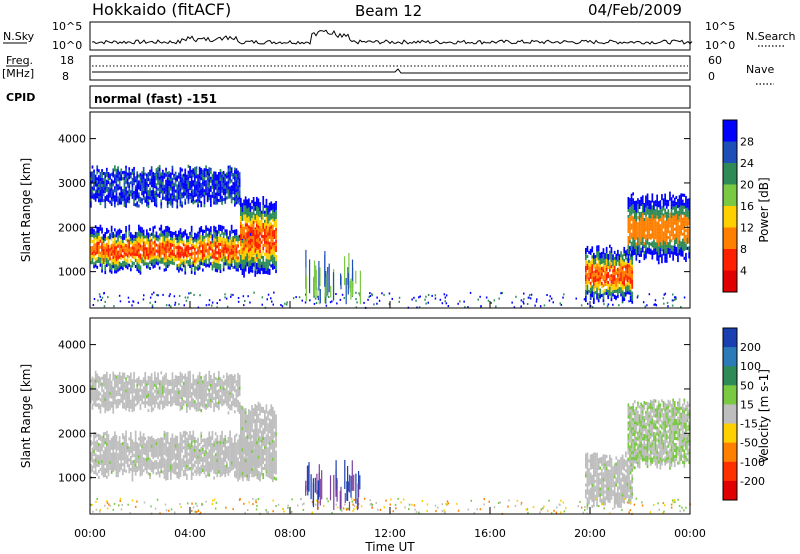 The image size is (800, 554). I want to click on power-y-tick-label: 2000, so click(72, 227).